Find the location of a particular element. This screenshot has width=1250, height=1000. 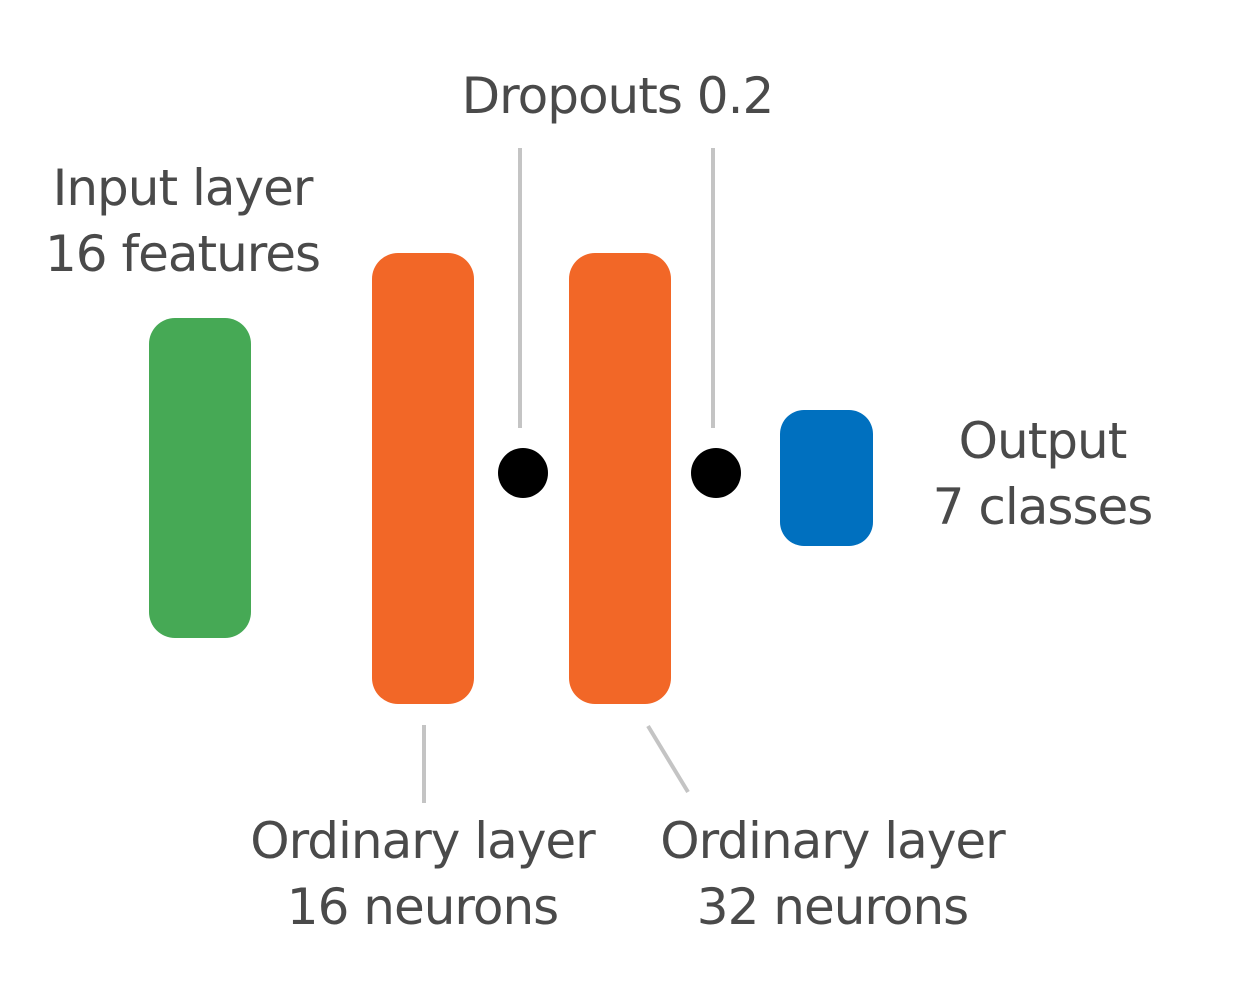

dropout-1-dot is located at coordinates (523, 473).